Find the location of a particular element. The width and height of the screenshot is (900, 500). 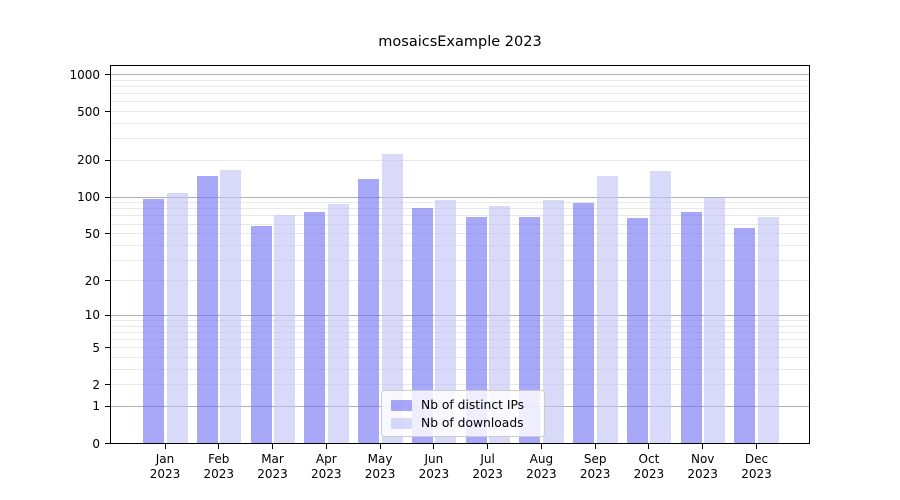

y-tick-label: 200 is located at coordinates (88, 160).